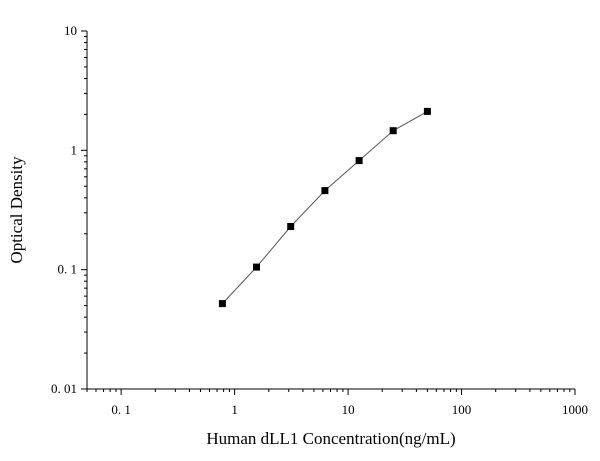 This screenshot has height=461, width=600. Describe the element at coordinates (70, 30) in the screenshot. I see `y-tick-label: 10` at that location.